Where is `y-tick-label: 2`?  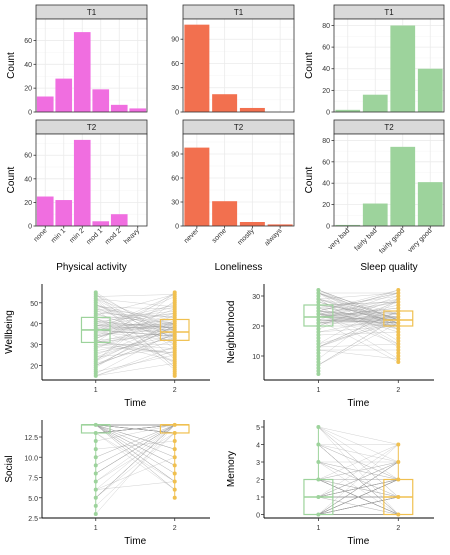 y-tick-label: 2 is located at coordinates (258, 481).